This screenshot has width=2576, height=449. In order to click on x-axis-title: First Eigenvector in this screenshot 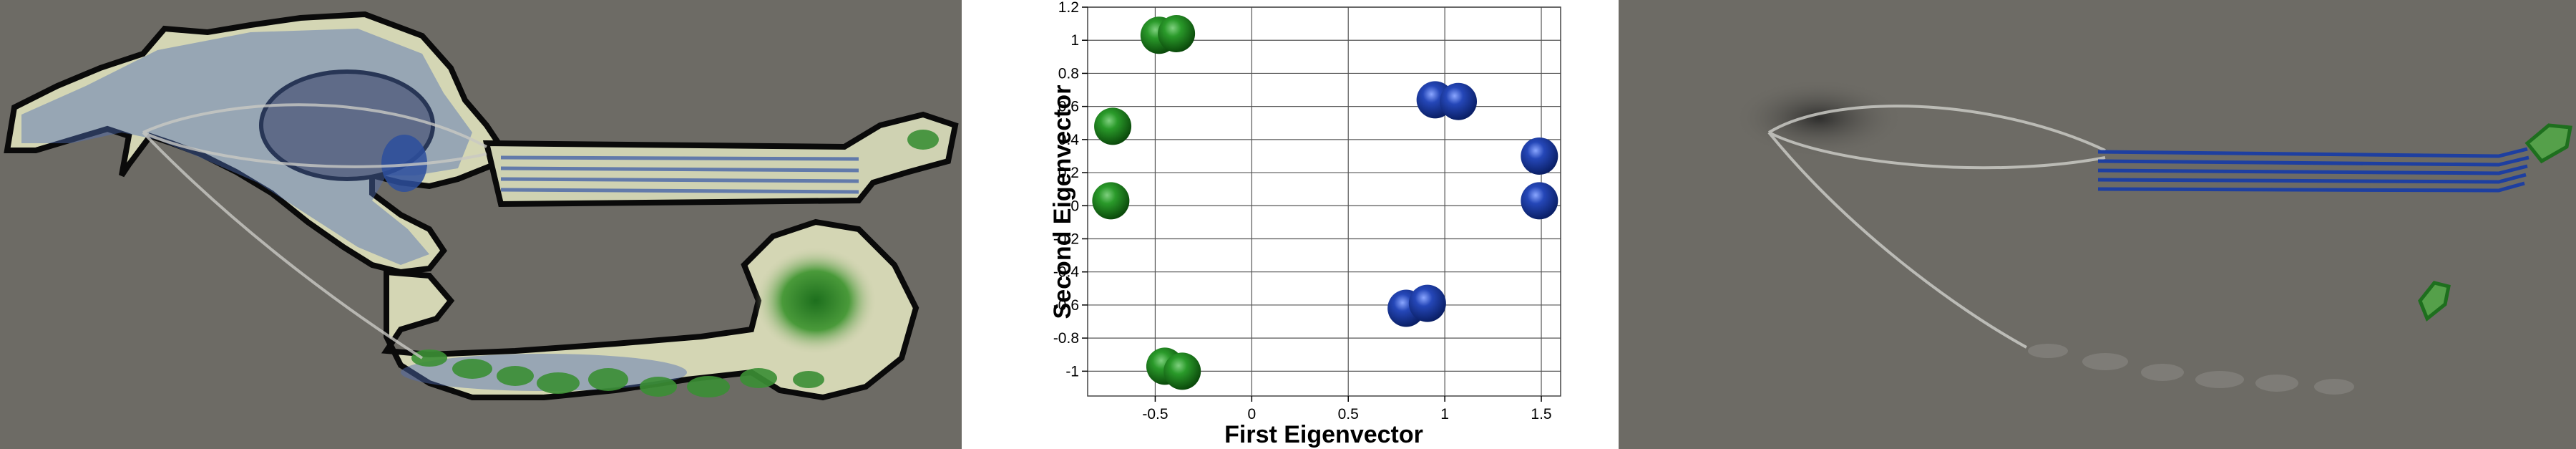, I will do `click(1323, 435)`.